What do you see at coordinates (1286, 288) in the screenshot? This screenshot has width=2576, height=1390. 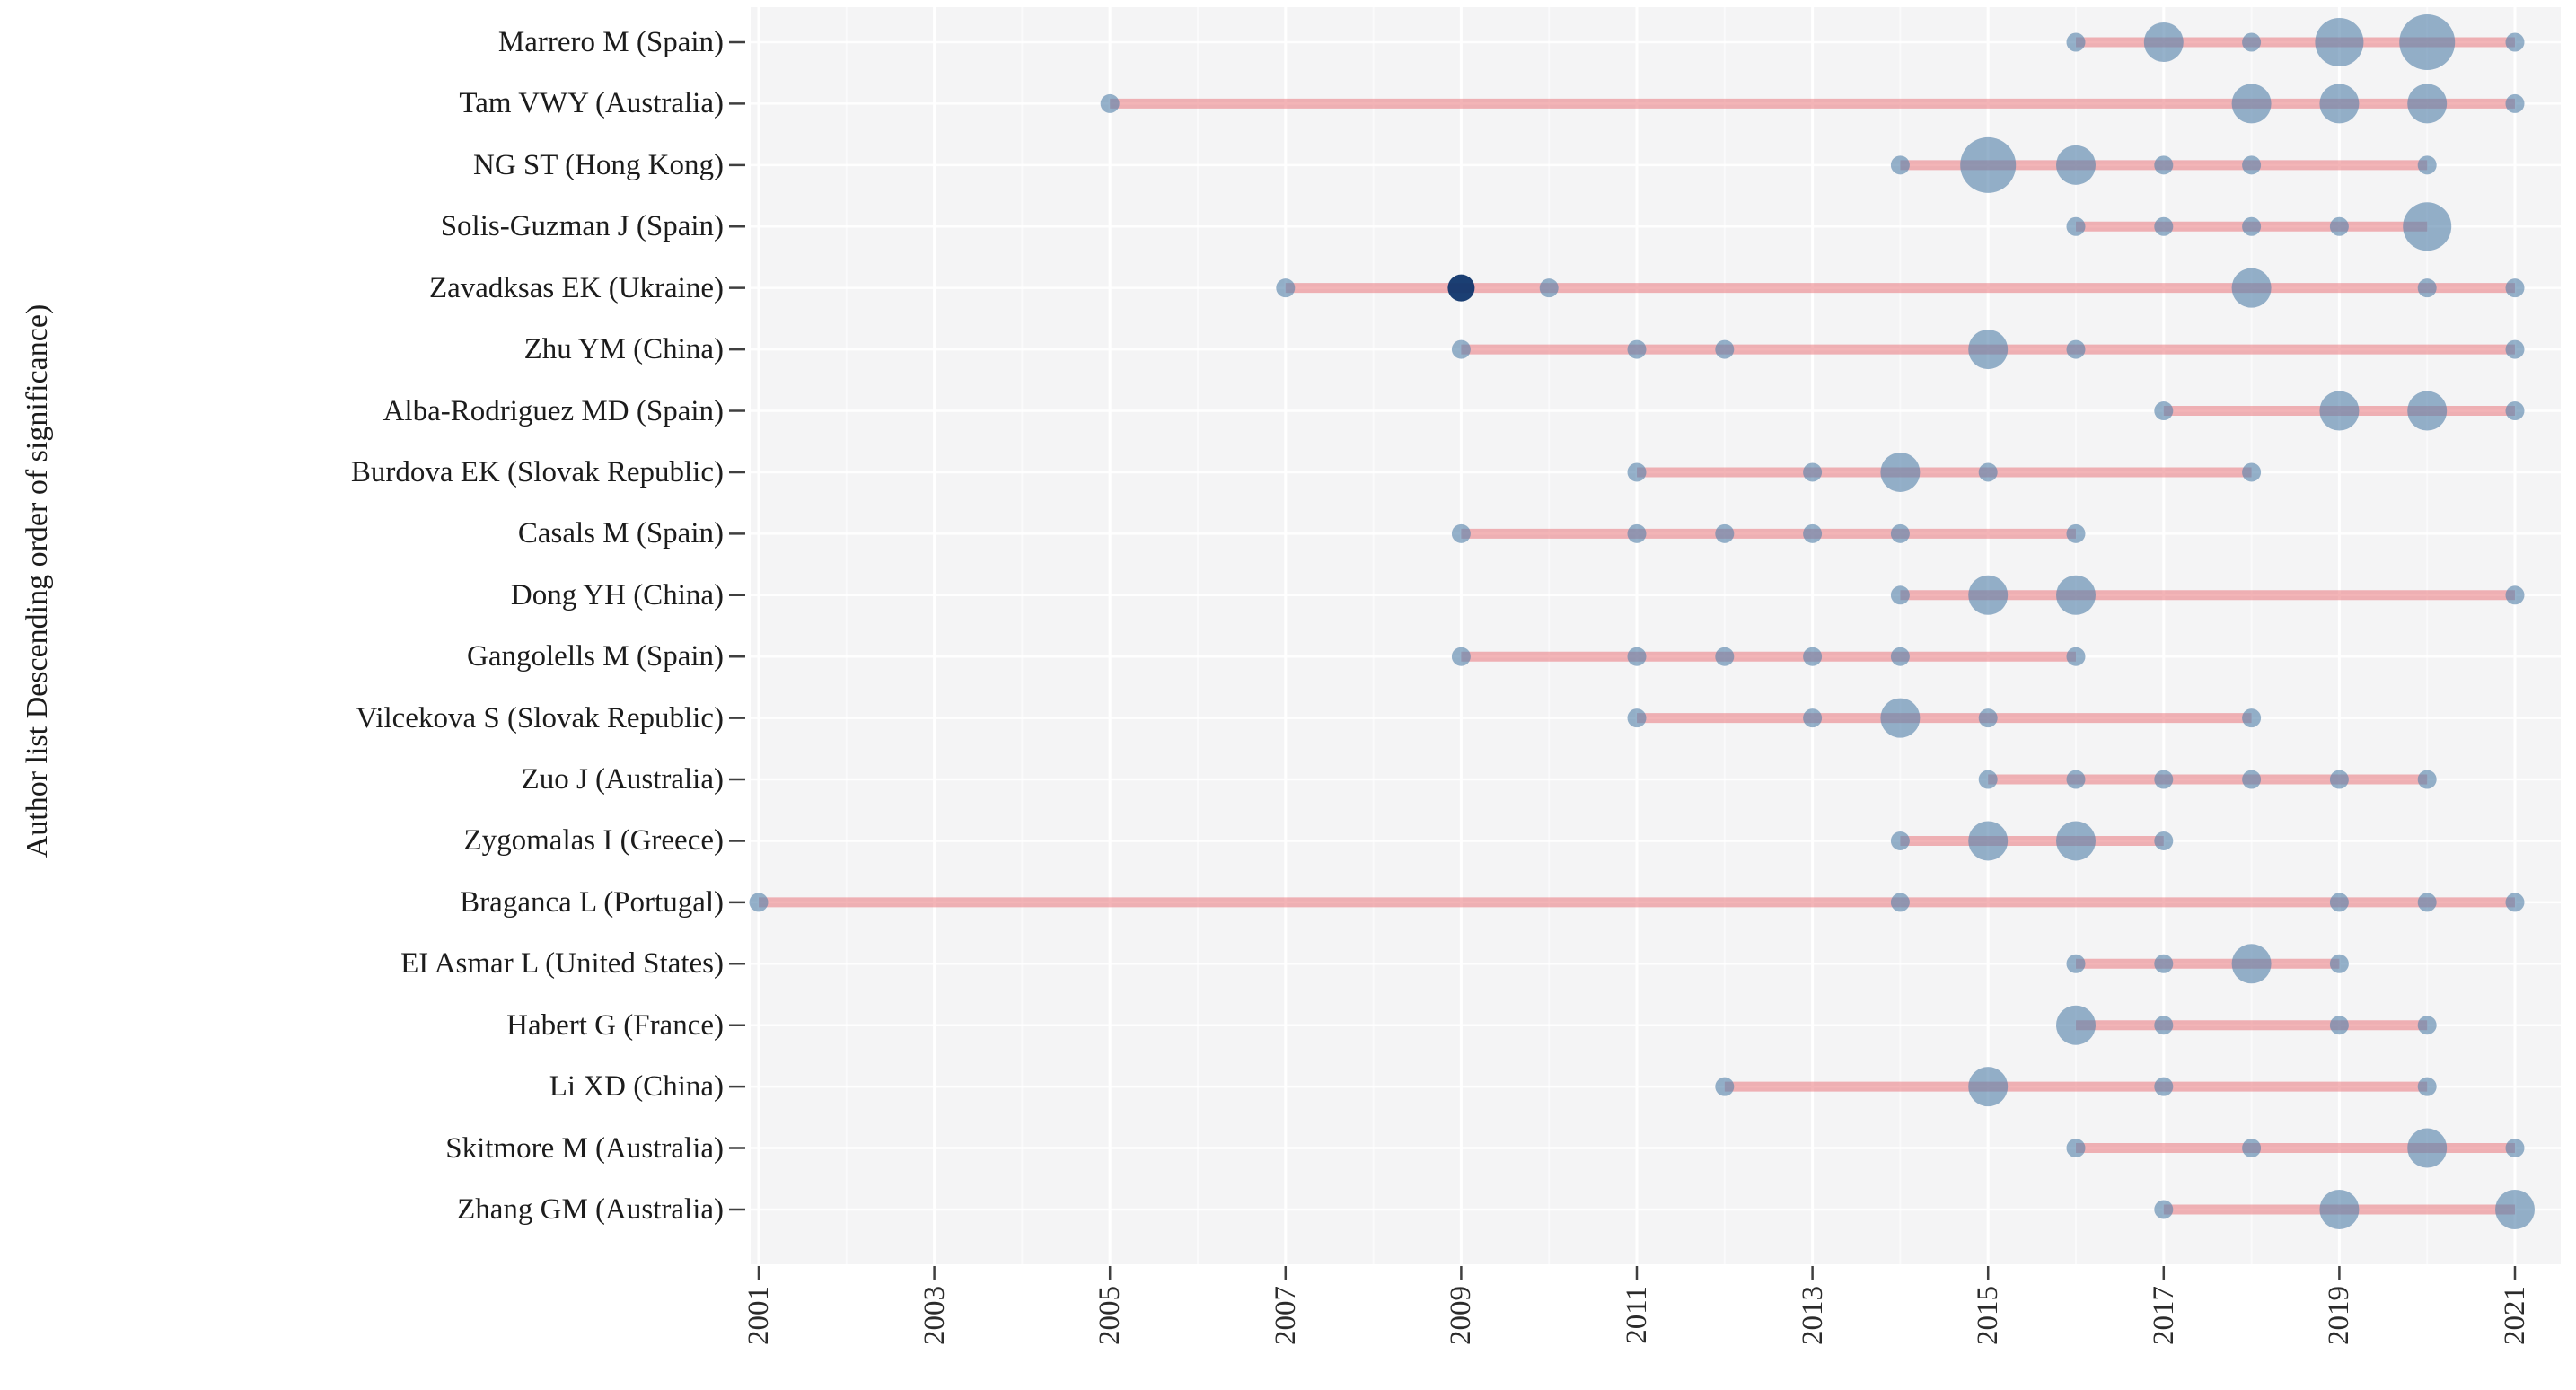 I see `bubble-zavadksas-2007` at bounding box center [1286, 288].